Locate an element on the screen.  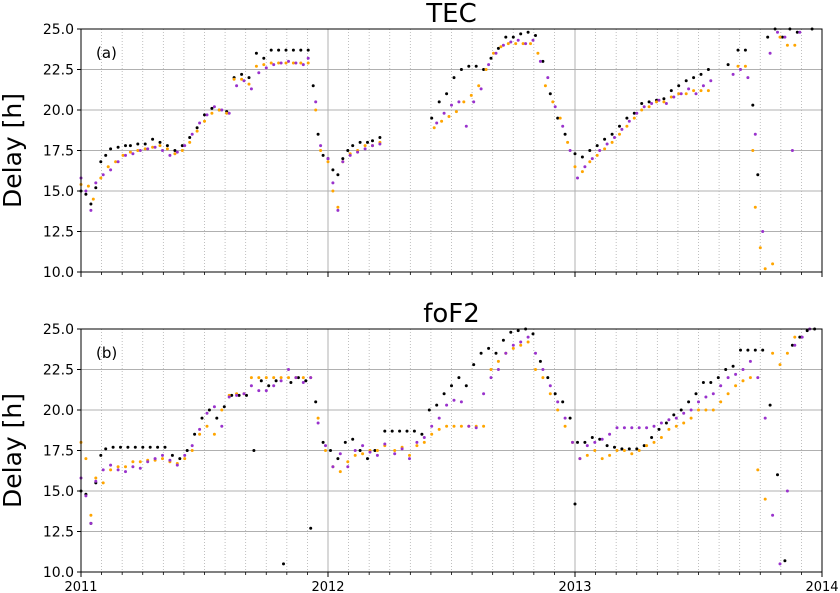
y-tick-label: 12.5 is located at coordinates (58, 233).